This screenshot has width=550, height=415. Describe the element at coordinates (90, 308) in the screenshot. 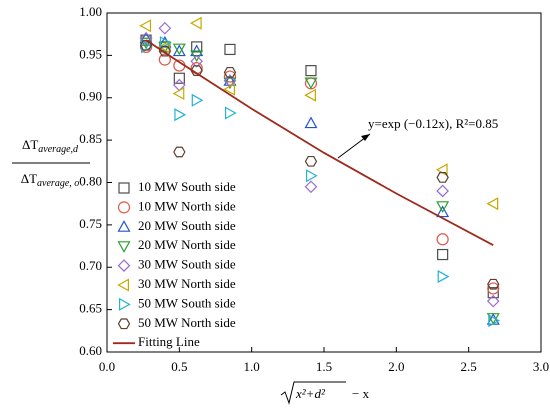

I see `y-tick-label: 0.65` at that location.